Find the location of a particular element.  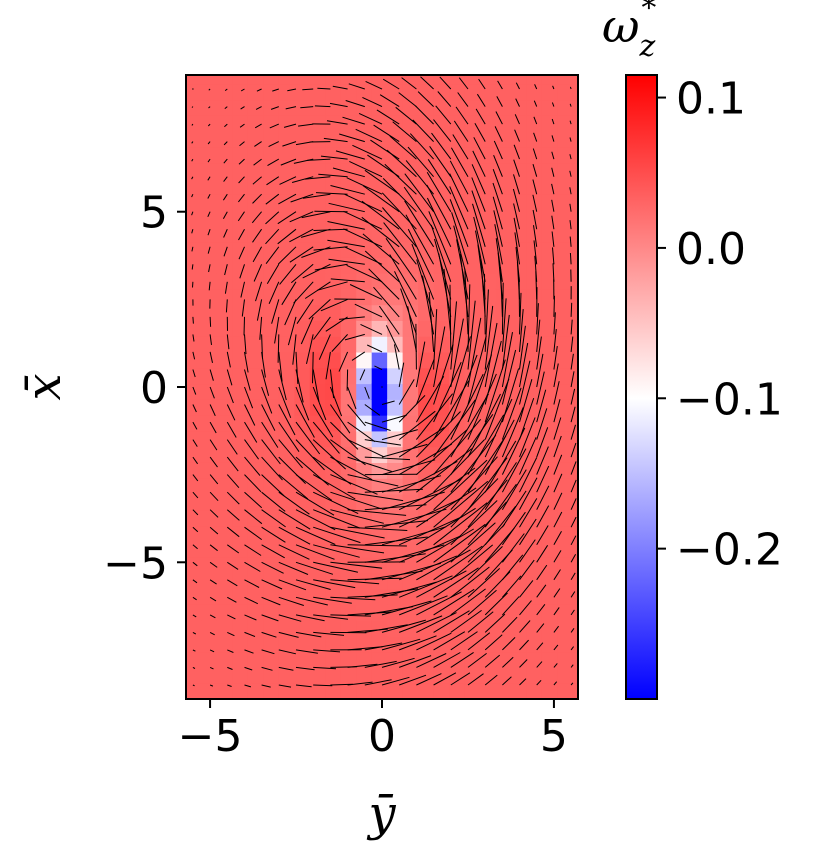

y-tick-label: 5 is located at coordinates (154, 213).